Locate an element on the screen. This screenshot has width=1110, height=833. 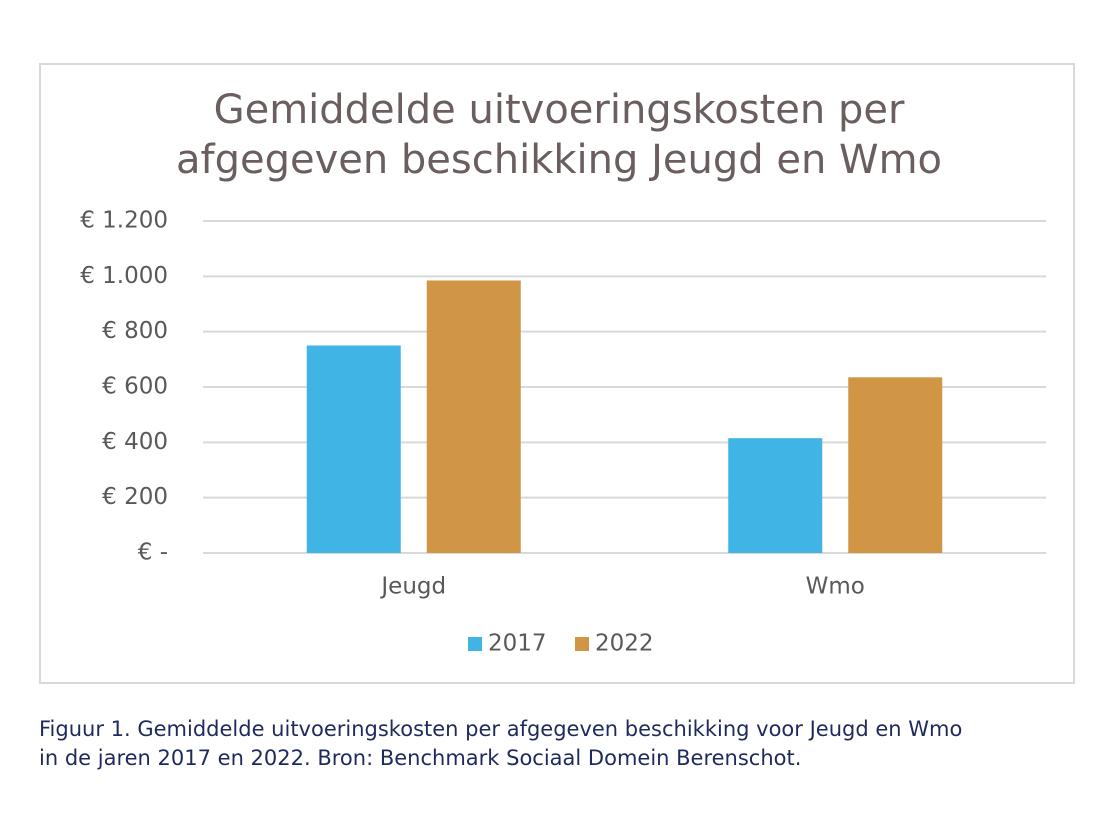
legend-swatch-2022 is located at coordinates (582, 644).